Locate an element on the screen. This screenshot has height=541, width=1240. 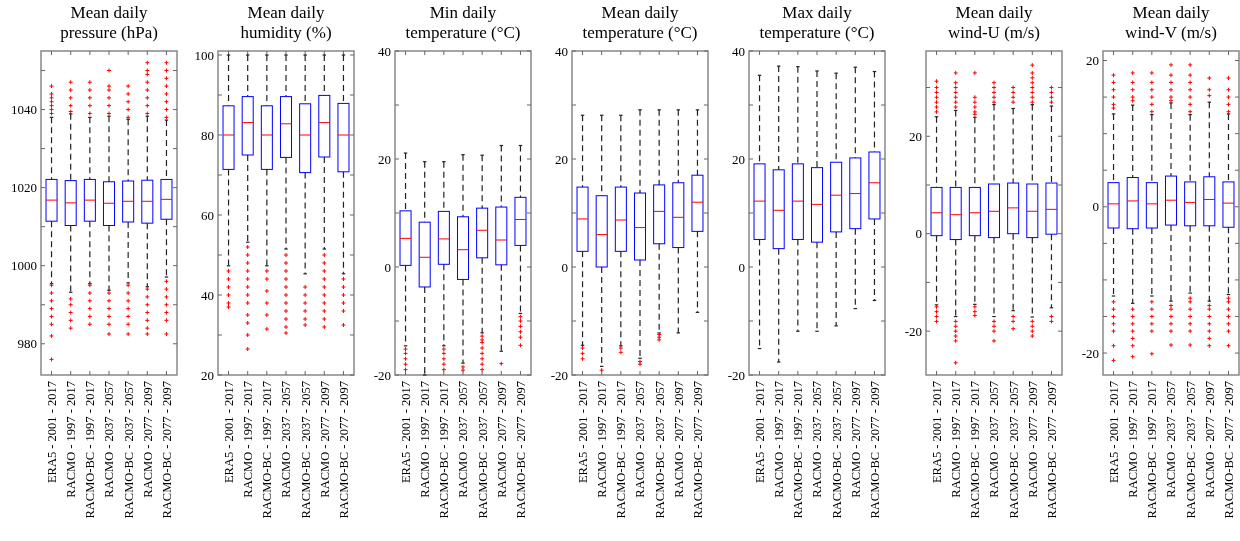
chart-title: Mean daily wind-V (m/s) is located at coordinates (1171, 22).